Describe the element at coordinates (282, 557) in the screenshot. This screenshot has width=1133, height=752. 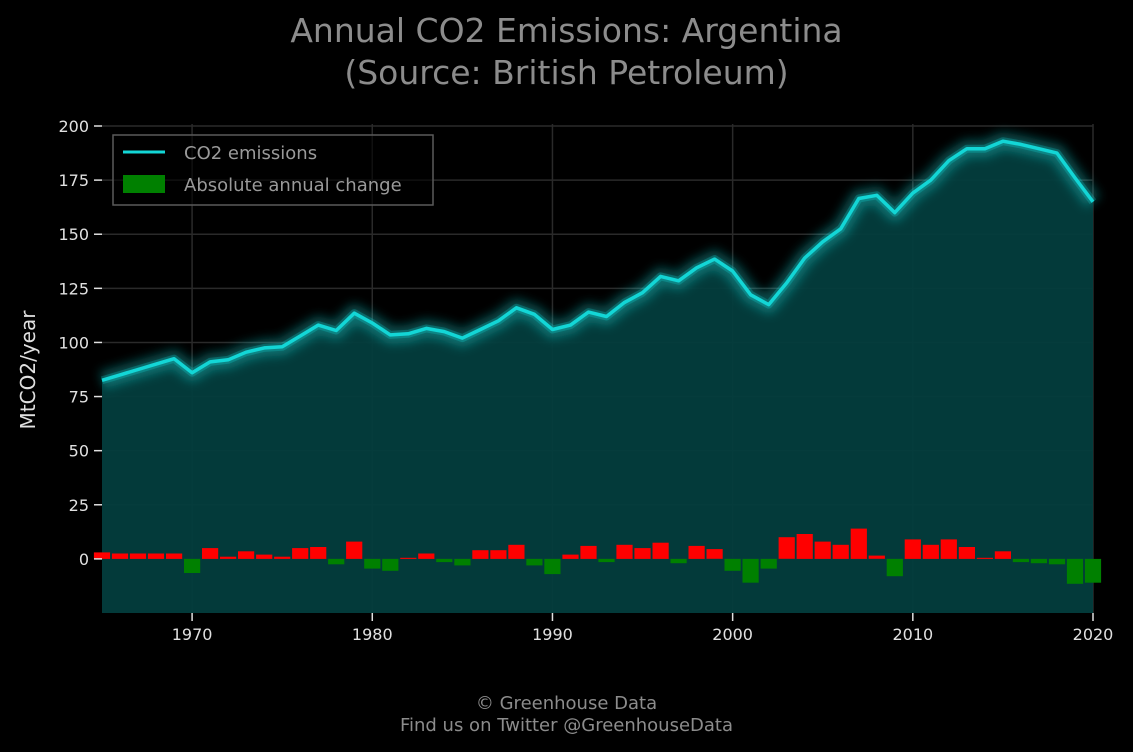
I see `change-bar-1975` at that location.